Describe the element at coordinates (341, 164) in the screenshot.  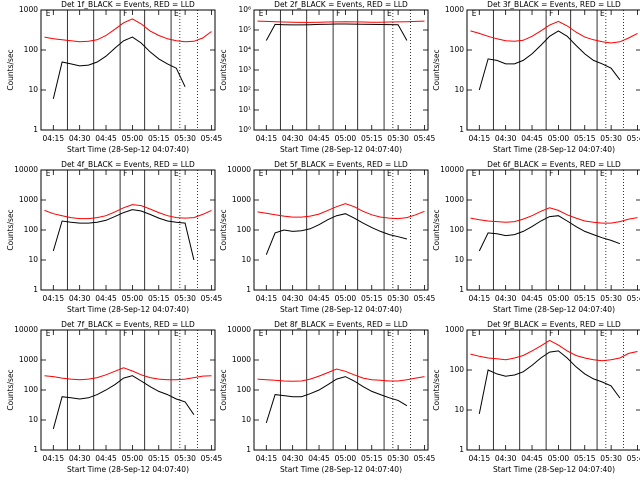
I see `chart-title: Det 5f_BLACK = Events, RED = LLD` at that location.